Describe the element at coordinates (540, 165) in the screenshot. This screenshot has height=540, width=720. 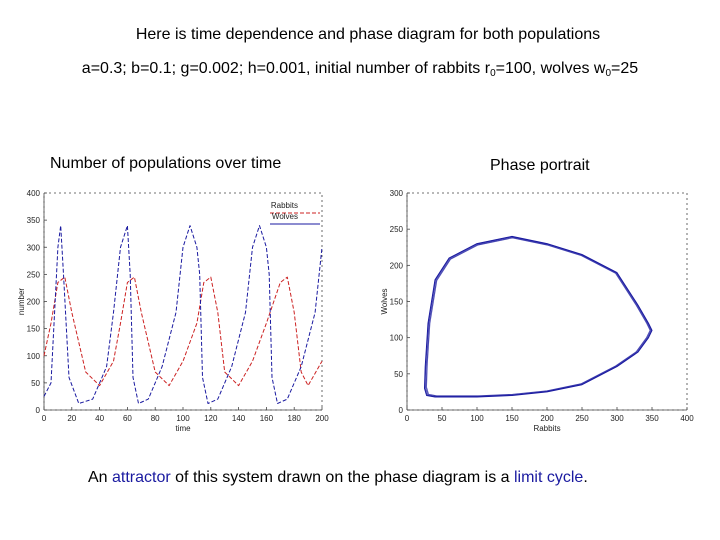
I see `phase-plot-caption: Phase portrait` at that location.